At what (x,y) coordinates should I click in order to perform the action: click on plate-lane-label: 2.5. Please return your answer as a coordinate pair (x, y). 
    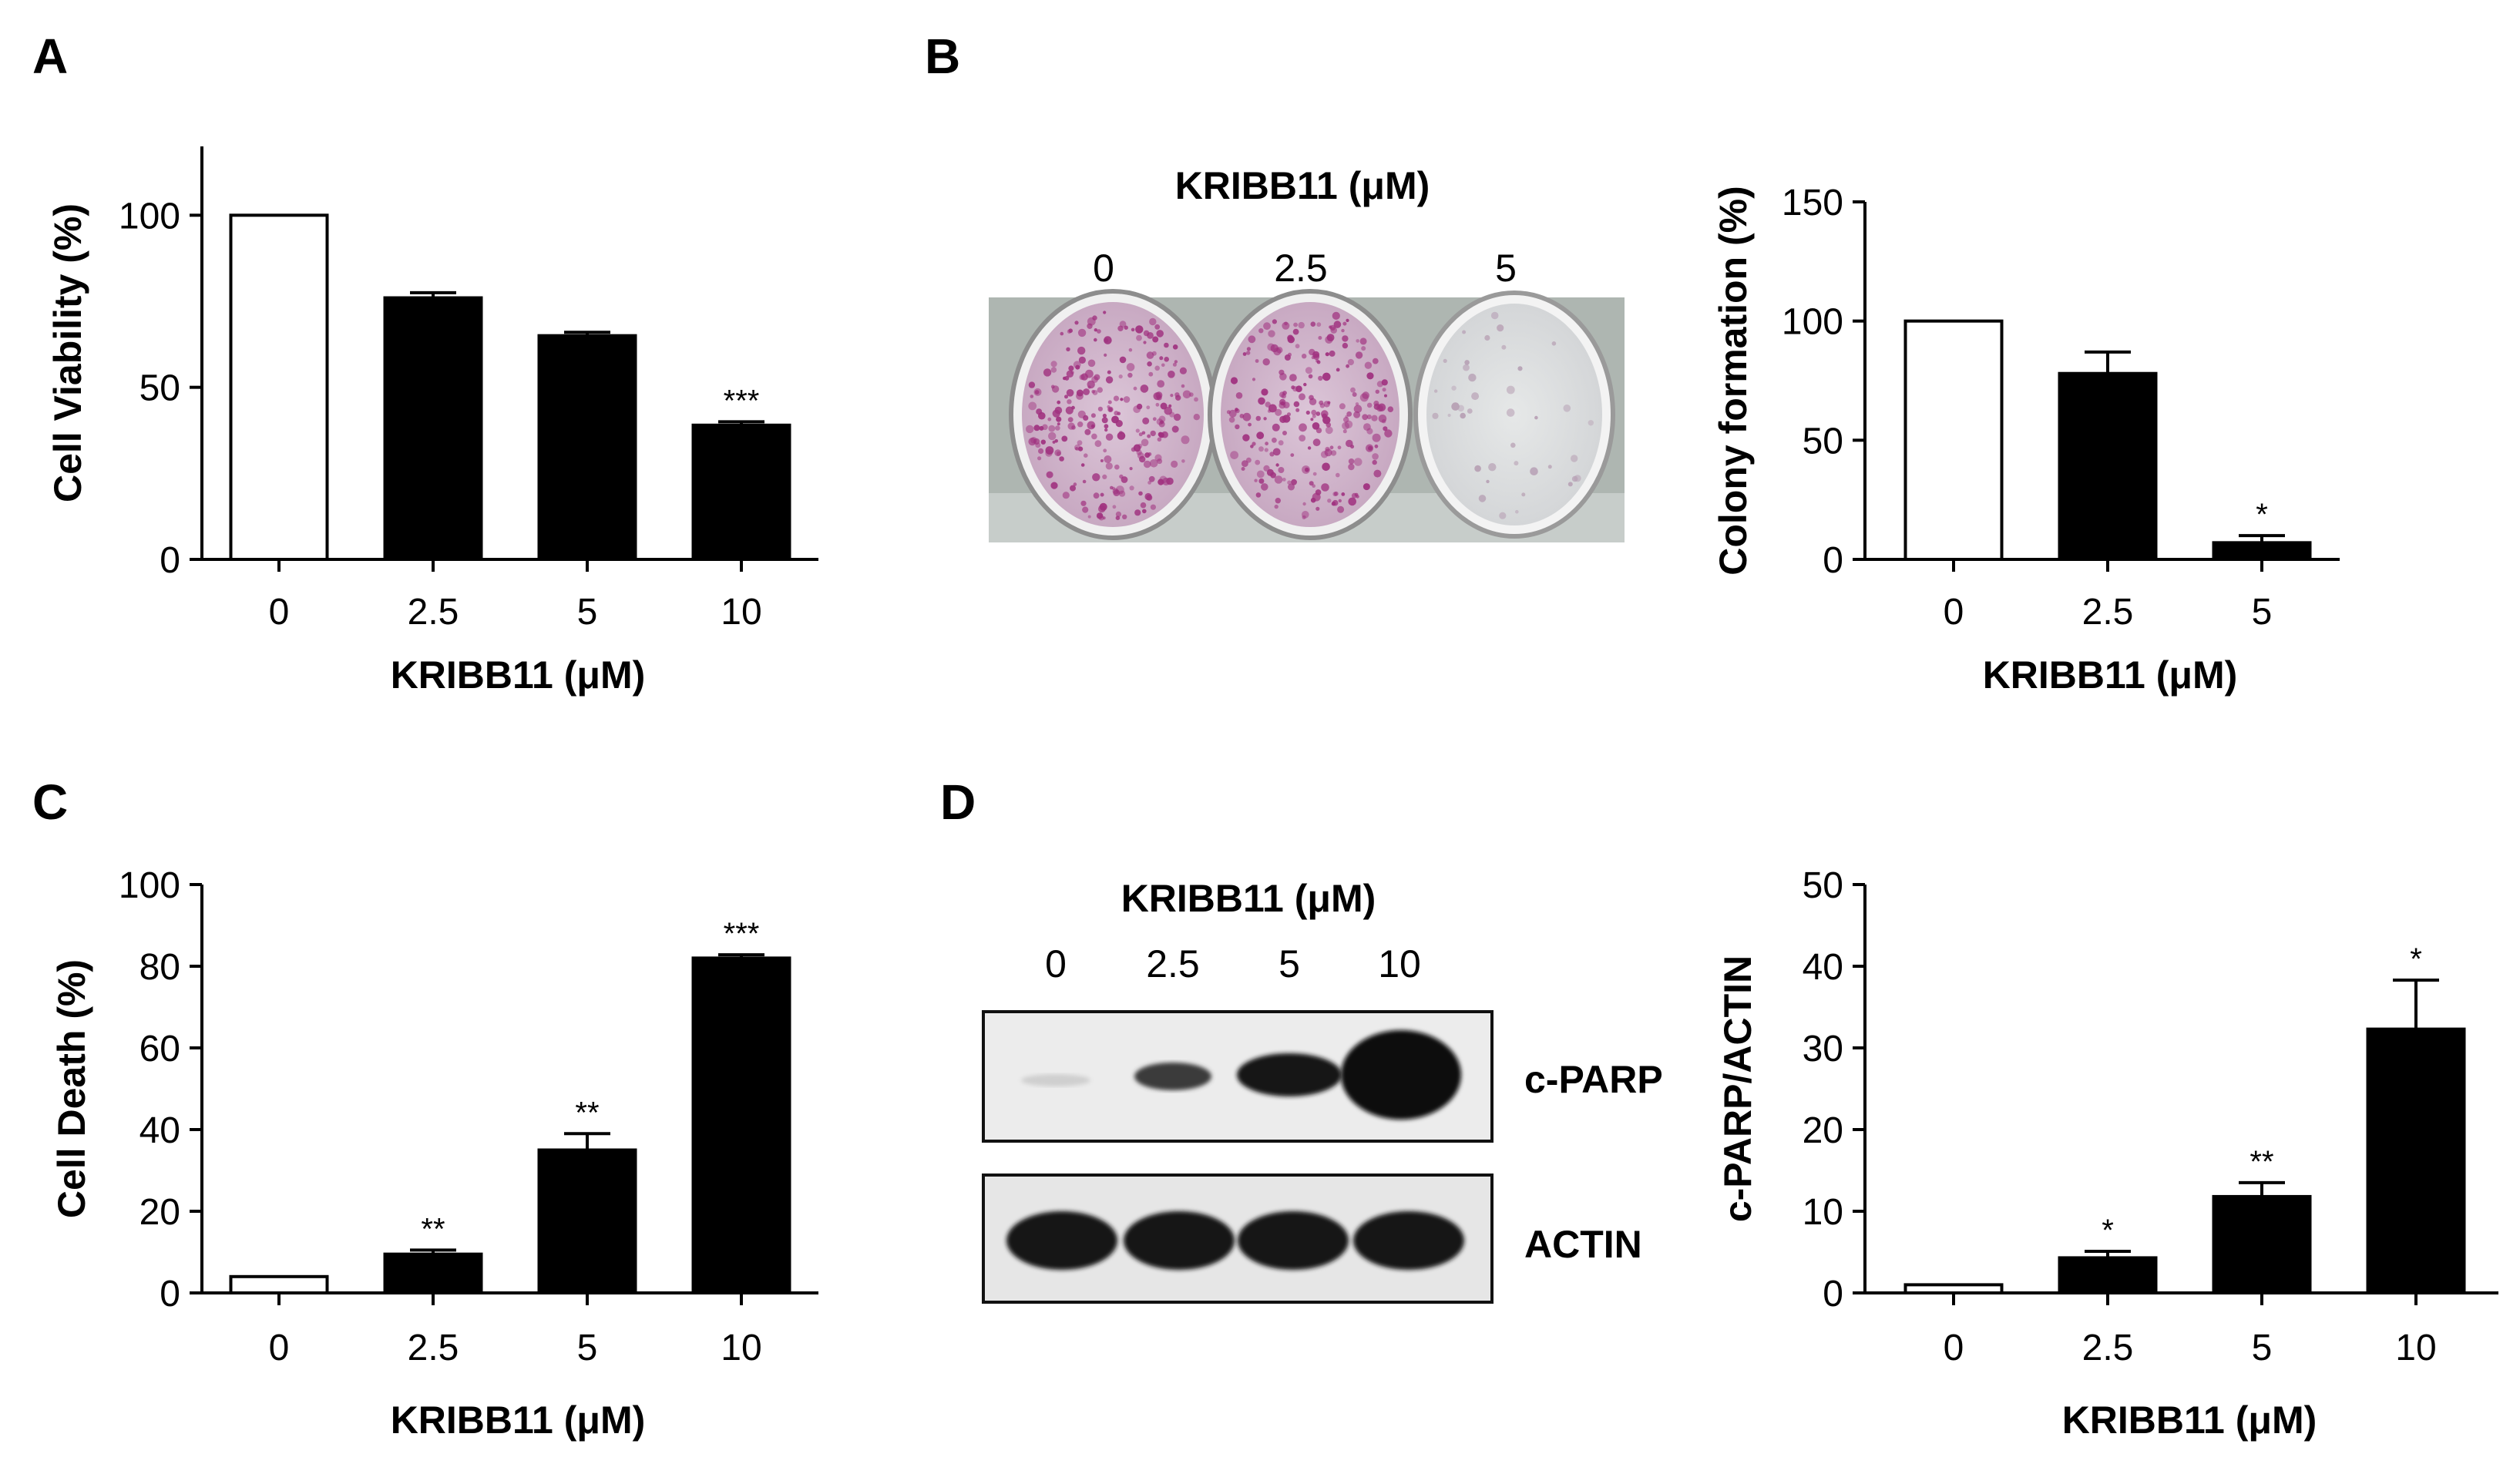
    Looking at the image, I should click on (1301, 268).